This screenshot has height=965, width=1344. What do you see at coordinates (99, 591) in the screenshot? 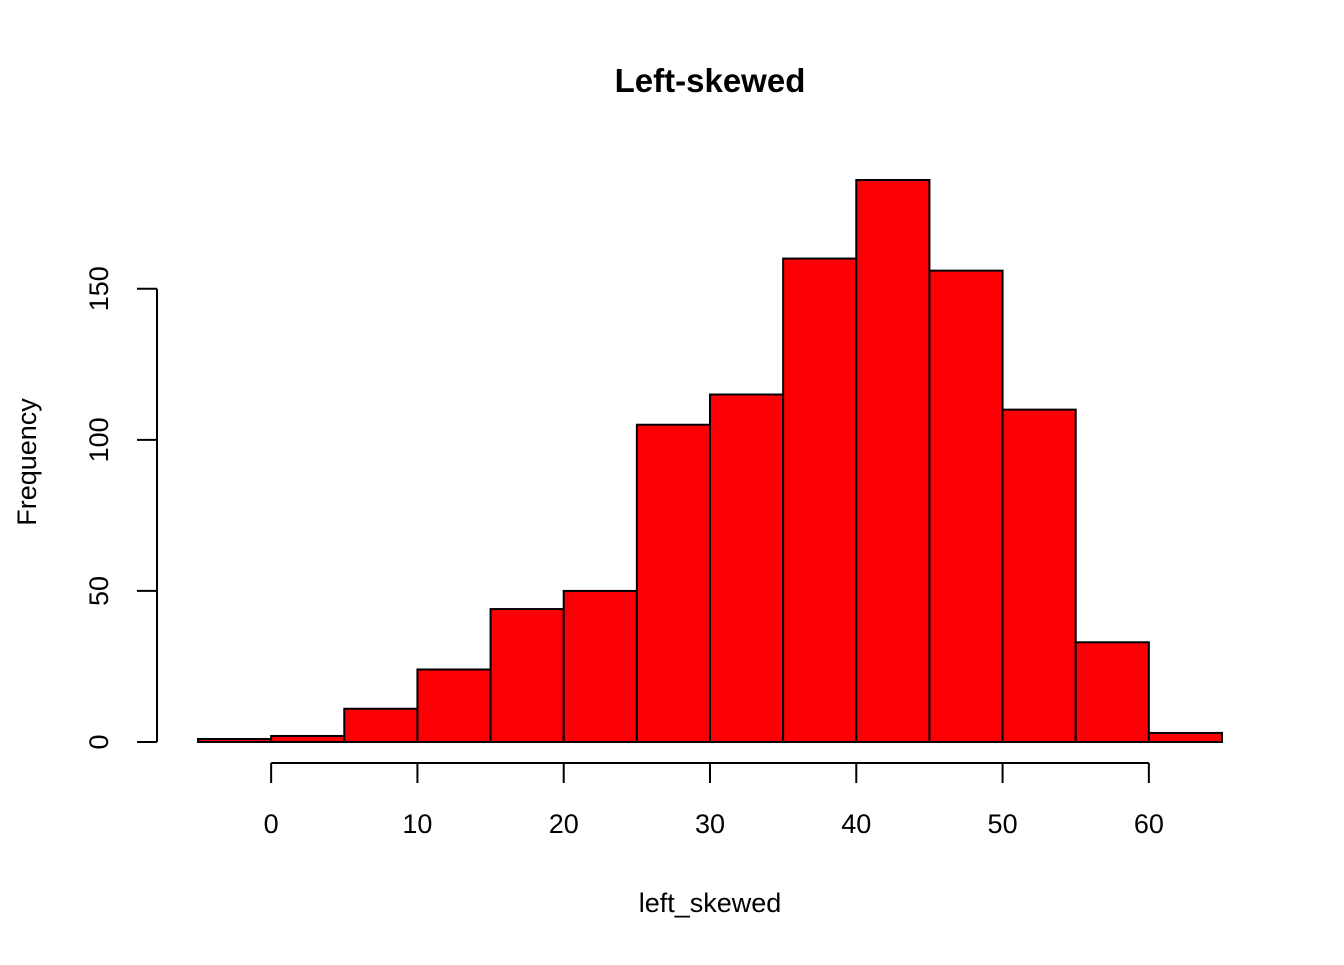
I see `y-tick-label-50: 50` at bounding box center [99, 591].